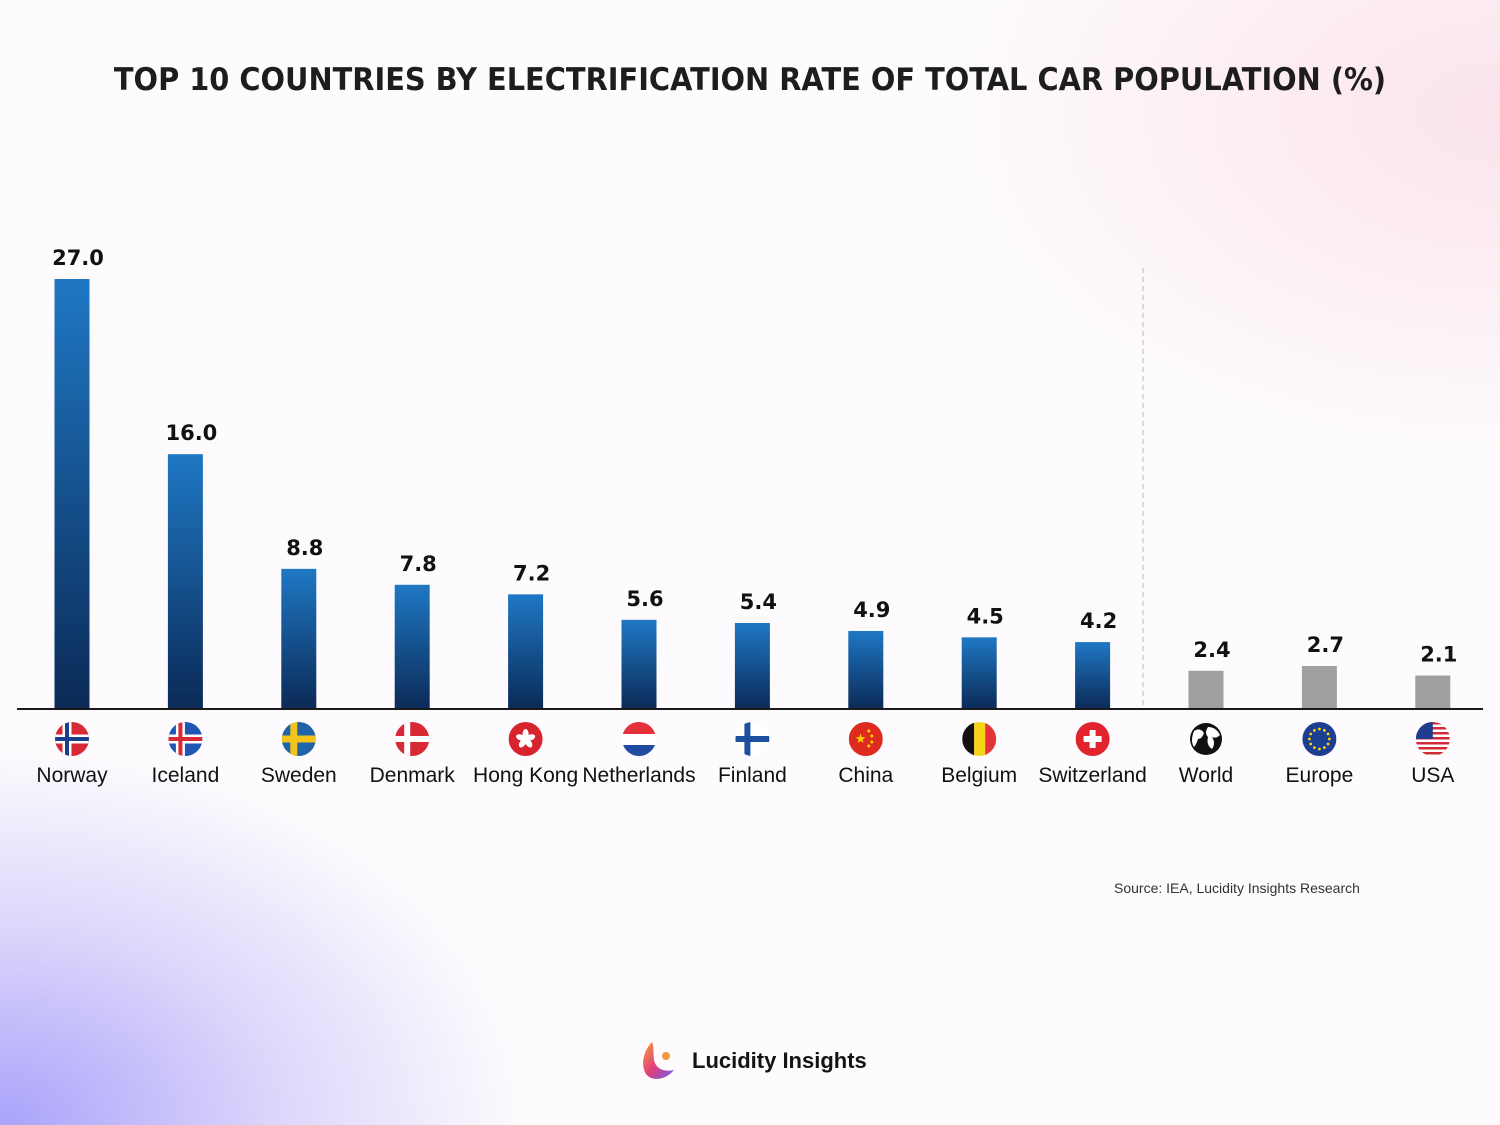 The image size is (1500, 1125). Describe the element at coordinates (979, 673) in the screenshot. I see `bar-belgium` at that location.